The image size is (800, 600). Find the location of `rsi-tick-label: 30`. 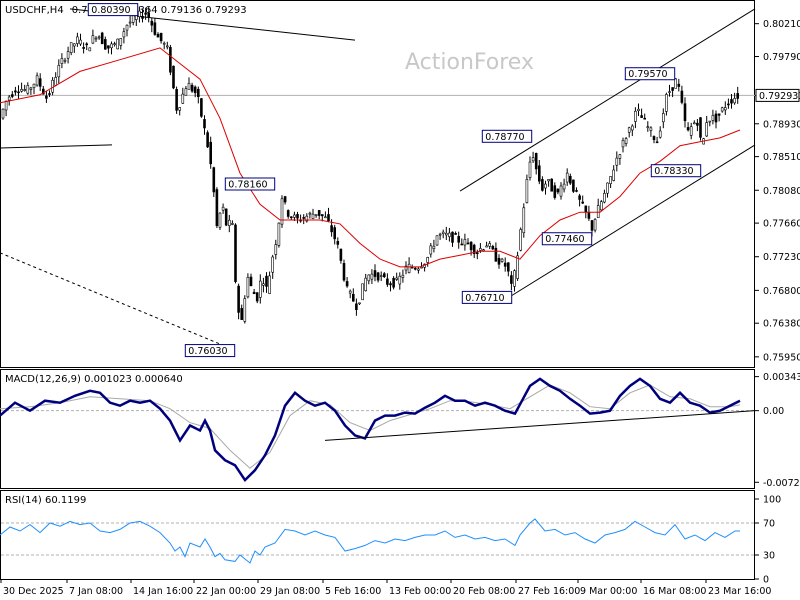

rsi-tick-label: 30 is located at coordinates (769, 556).